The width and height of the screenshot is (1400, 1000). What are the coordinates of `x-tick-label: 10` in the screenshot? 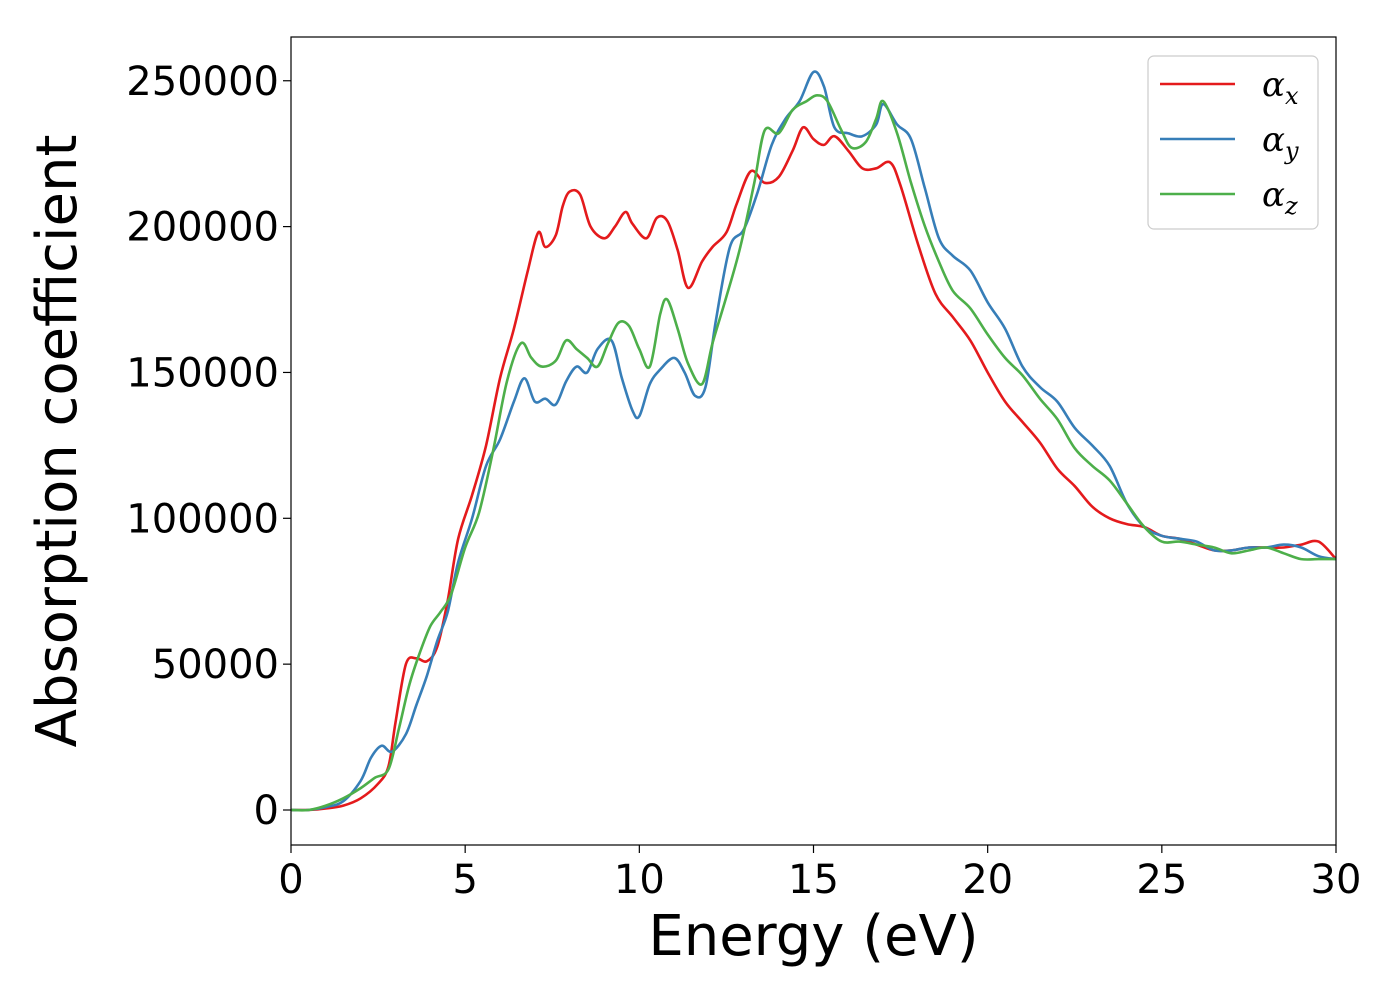 It's located at (639, 880).